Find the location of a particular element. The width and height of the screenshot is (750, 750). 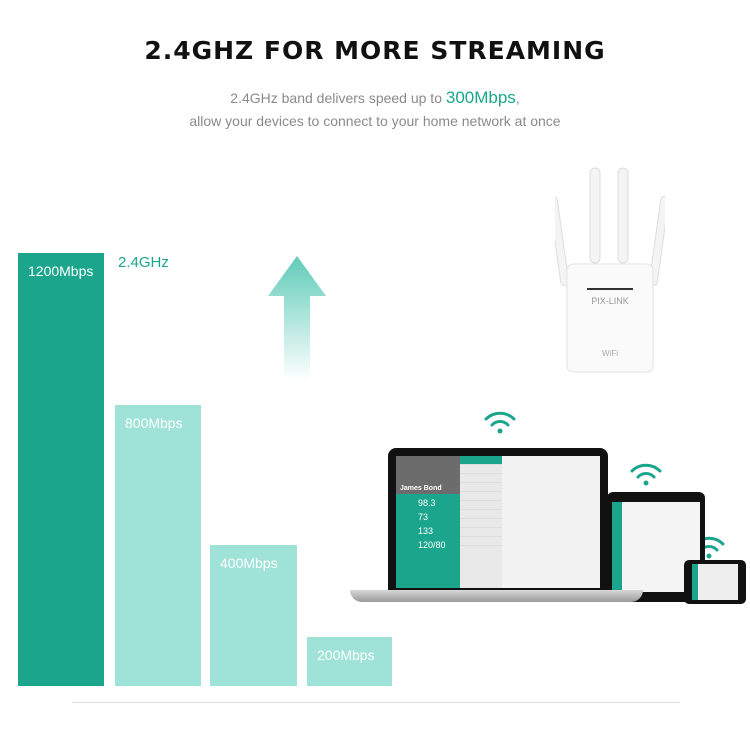

router-brand-logo: PIX-LINK is located at coordinates (610, 301).